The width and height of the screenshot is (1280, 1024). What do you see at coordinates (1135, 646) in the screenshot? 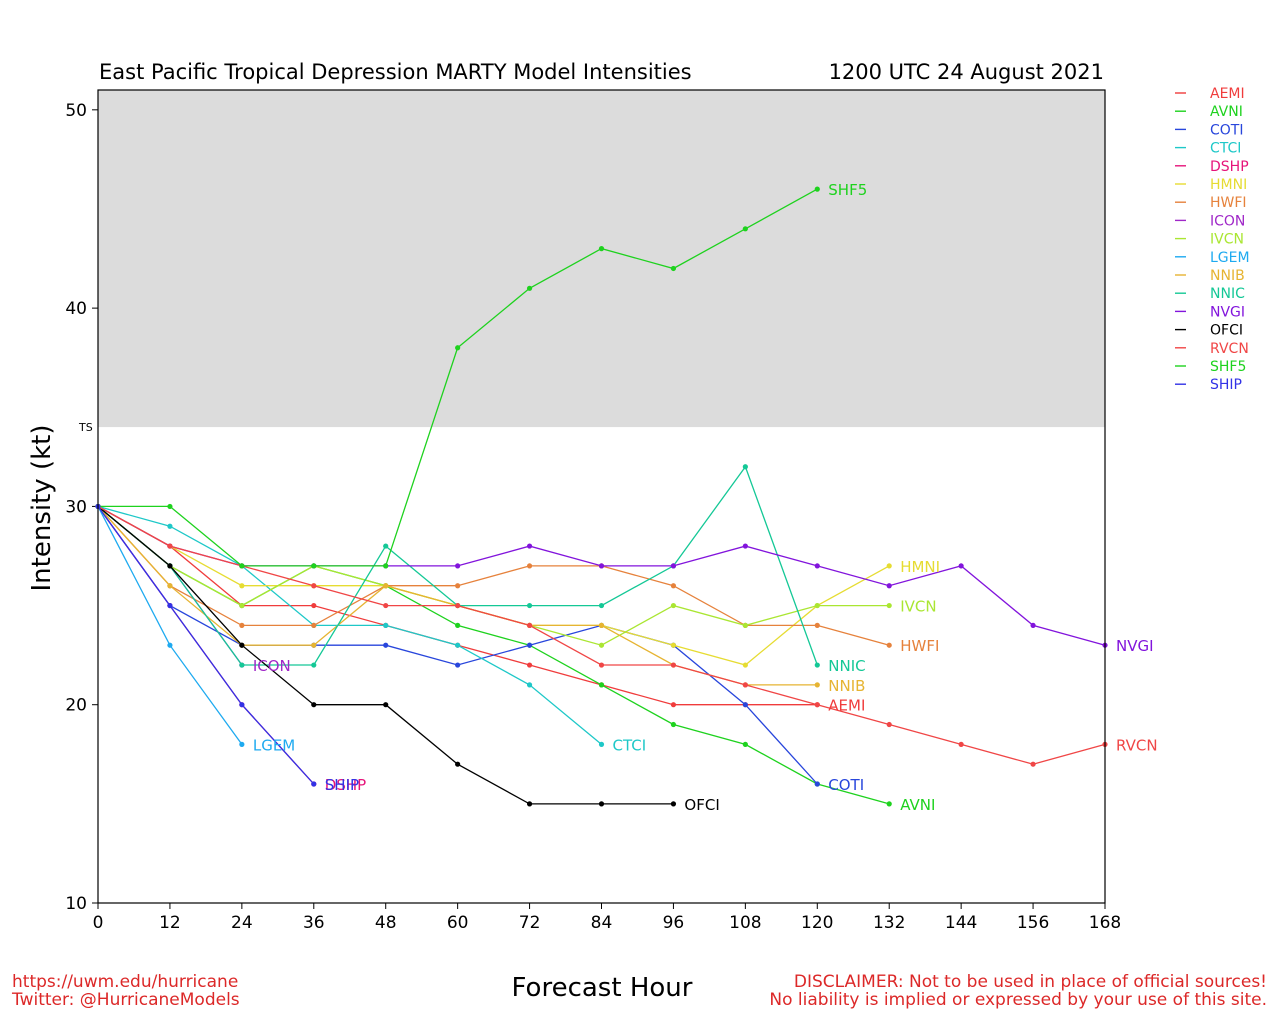
I see `series-end-label-nvgi: NVGI` at bounding box center [1135, 646].